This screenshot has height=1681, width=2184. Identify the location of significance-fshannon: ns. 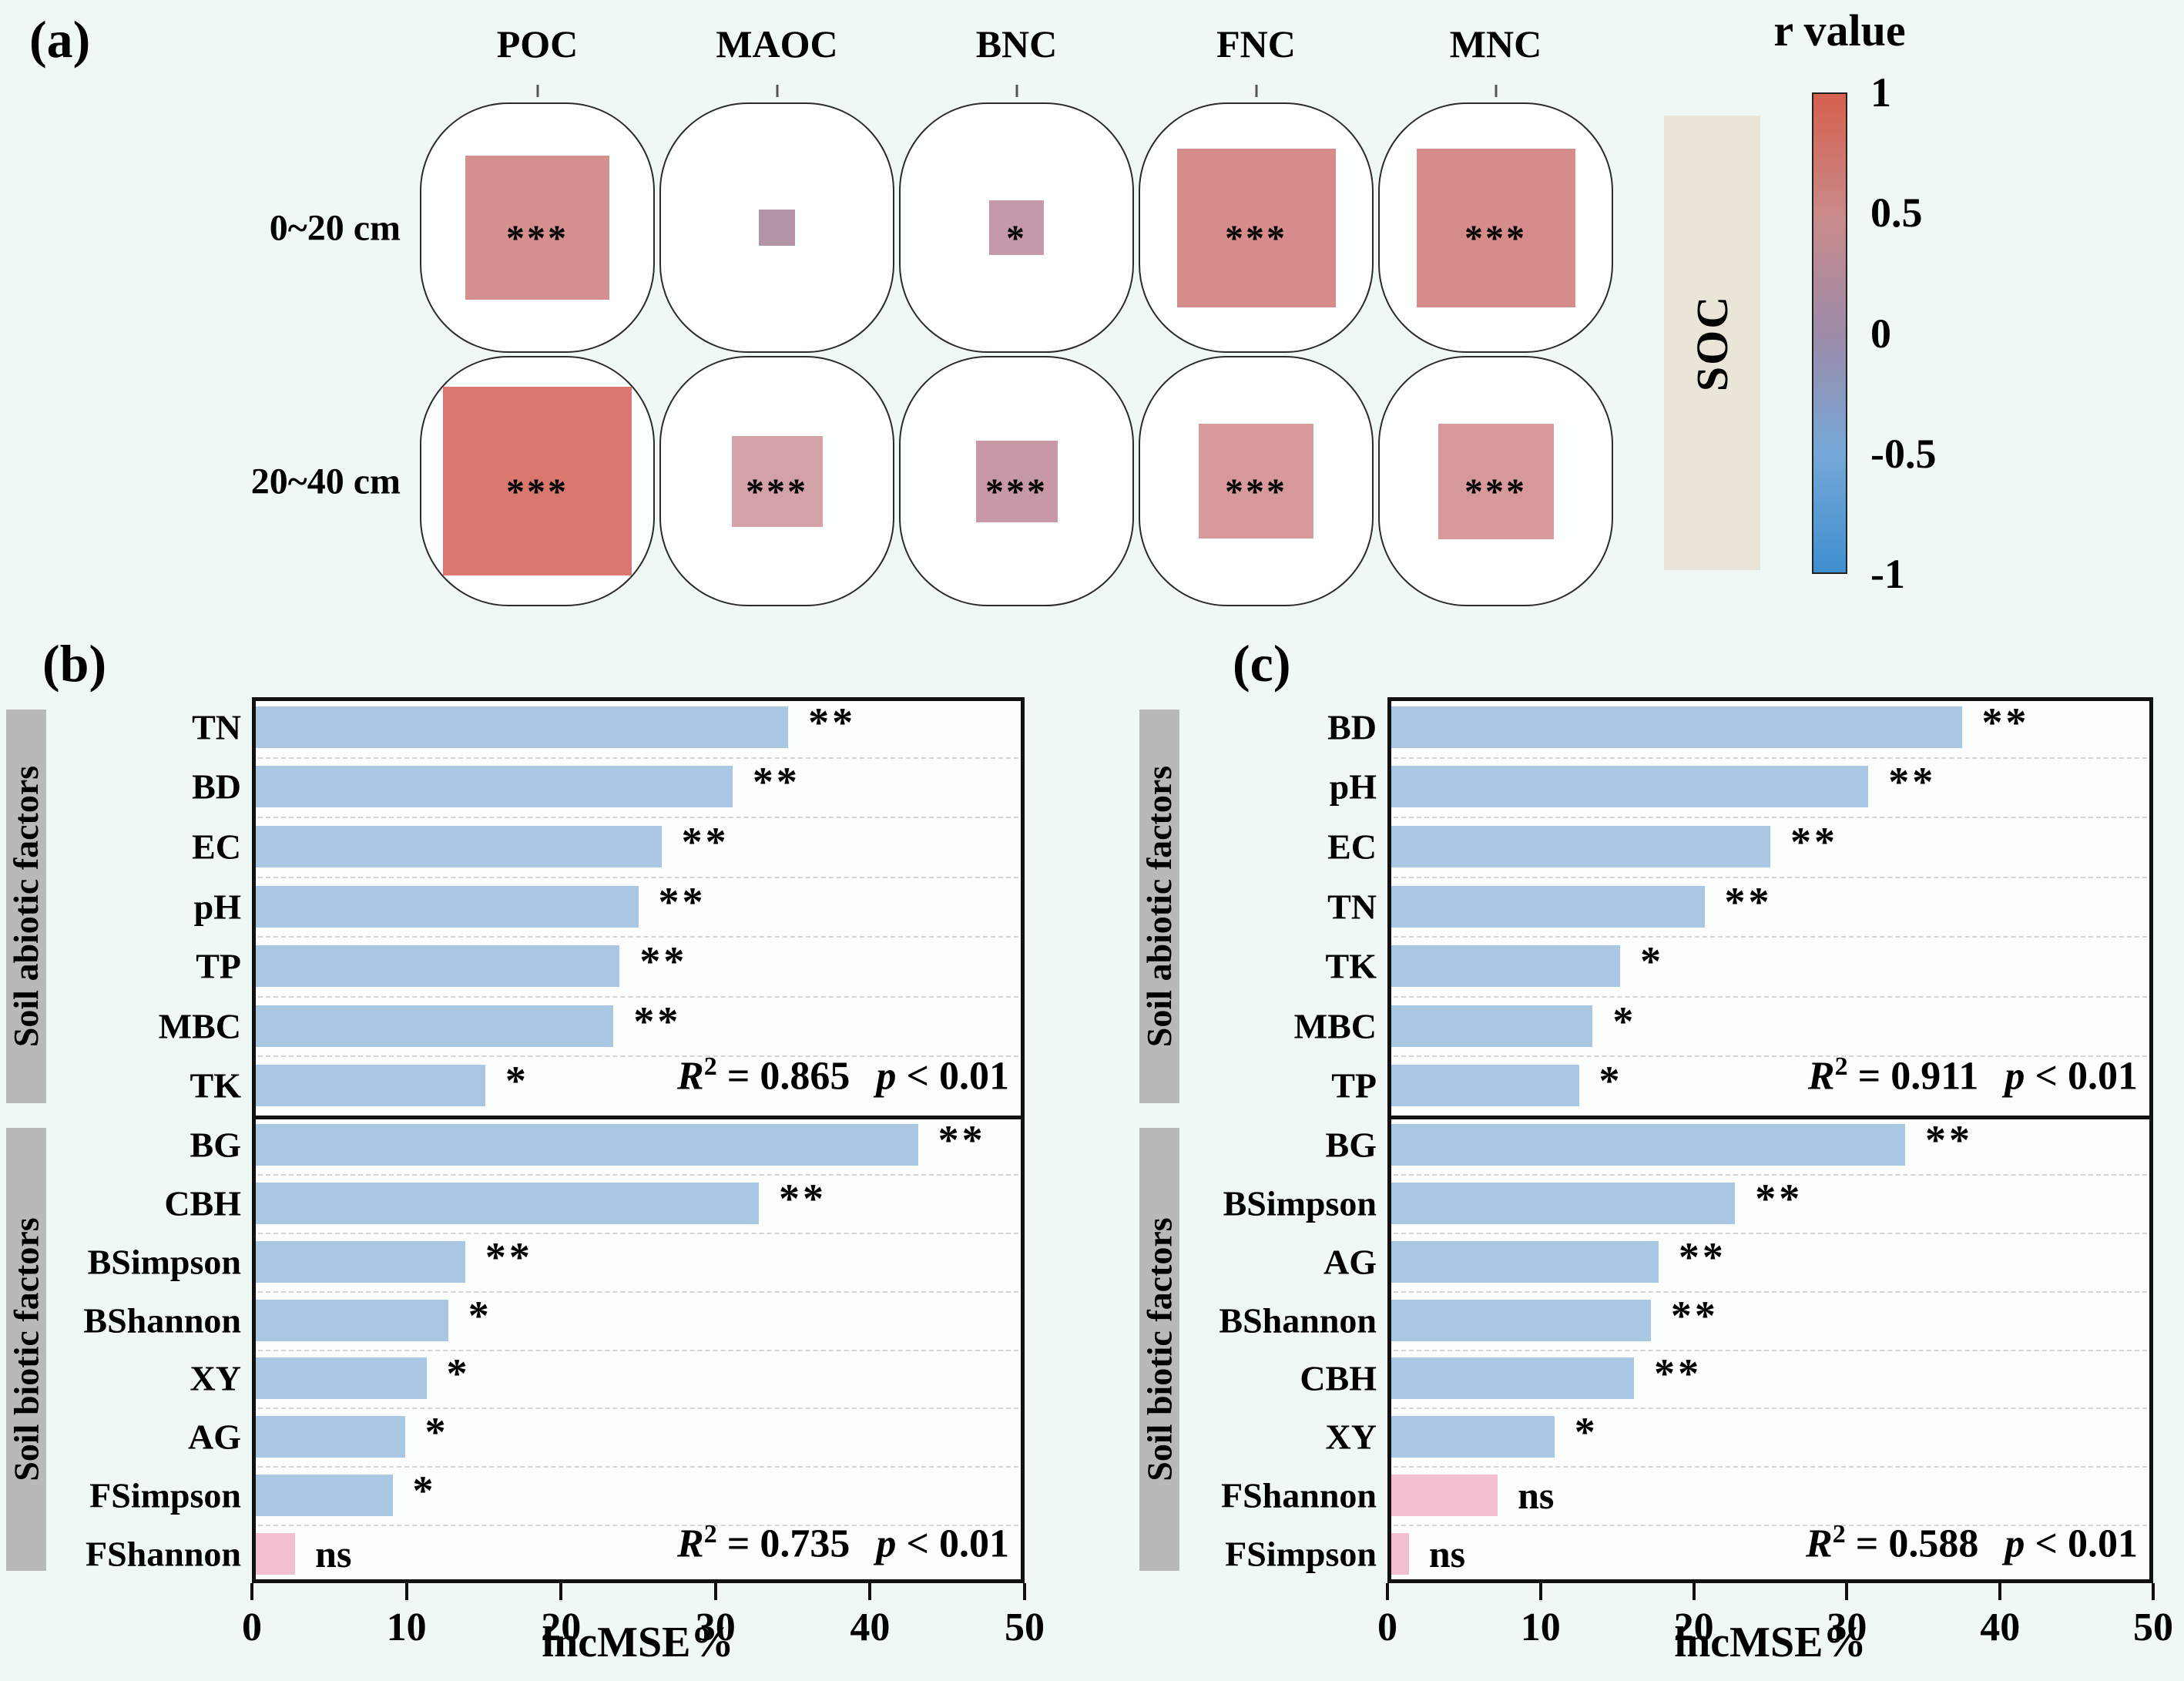
(1536, 1496).